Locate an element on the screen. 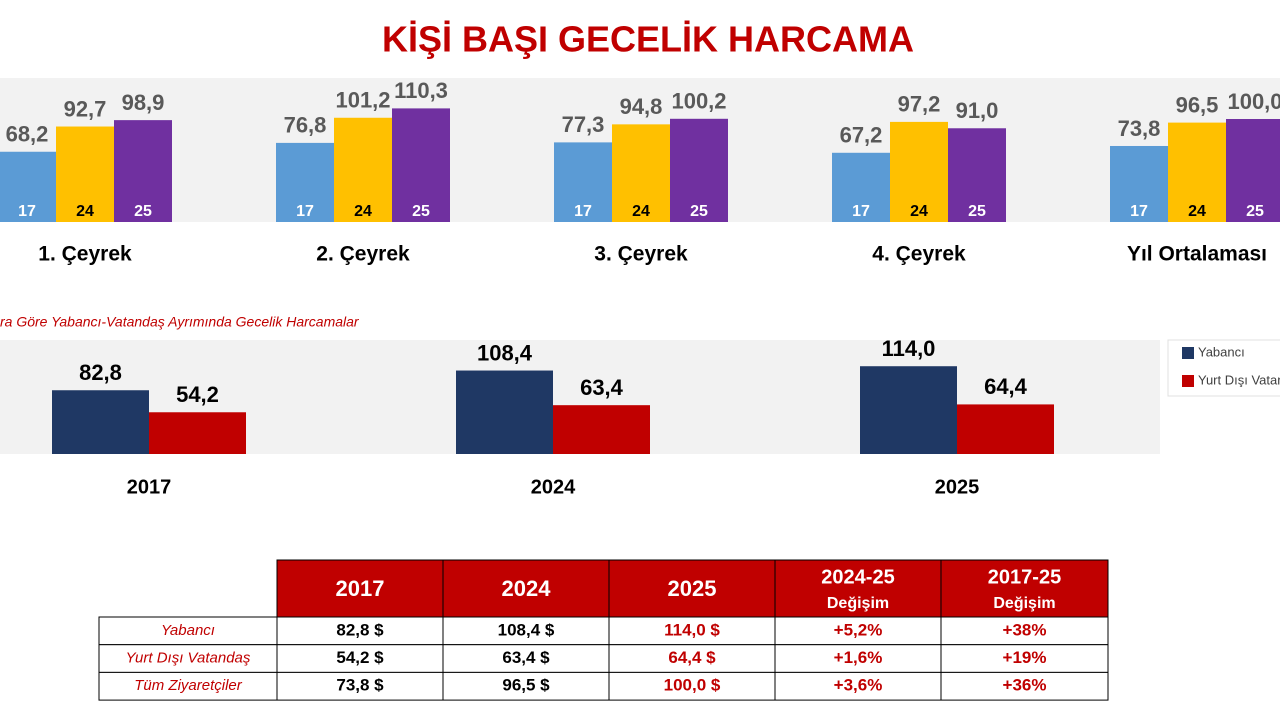  table-cell: 114,0 $ is located at coordinates (692, 629).